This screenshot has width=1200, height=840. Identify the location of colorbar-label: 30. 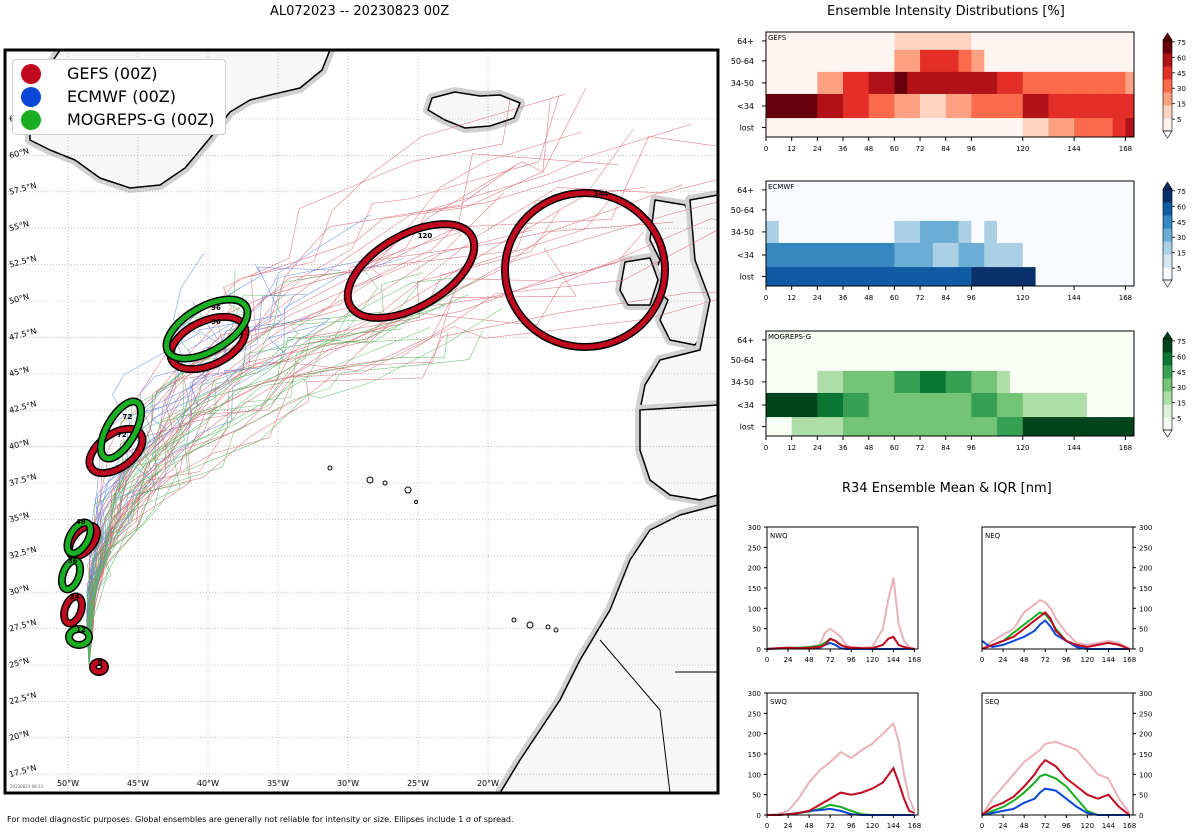
(1181, 238).